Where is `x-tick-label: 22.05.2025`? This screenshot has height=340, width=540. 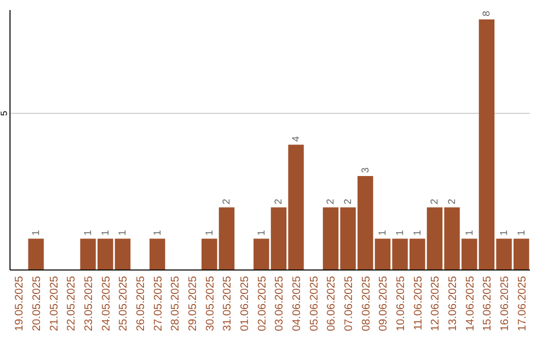
x-tick-label: 22.05.2025 is located at coordinates (72, 304).